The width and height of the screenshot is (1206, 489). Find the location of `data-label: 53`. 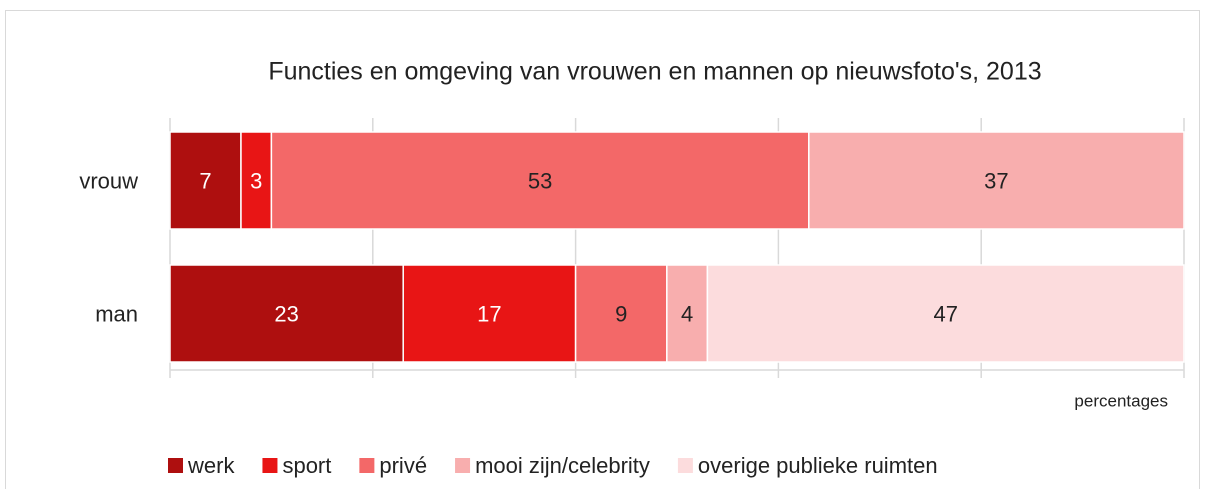

data-label: 53 is located at coordinates (540, 180).